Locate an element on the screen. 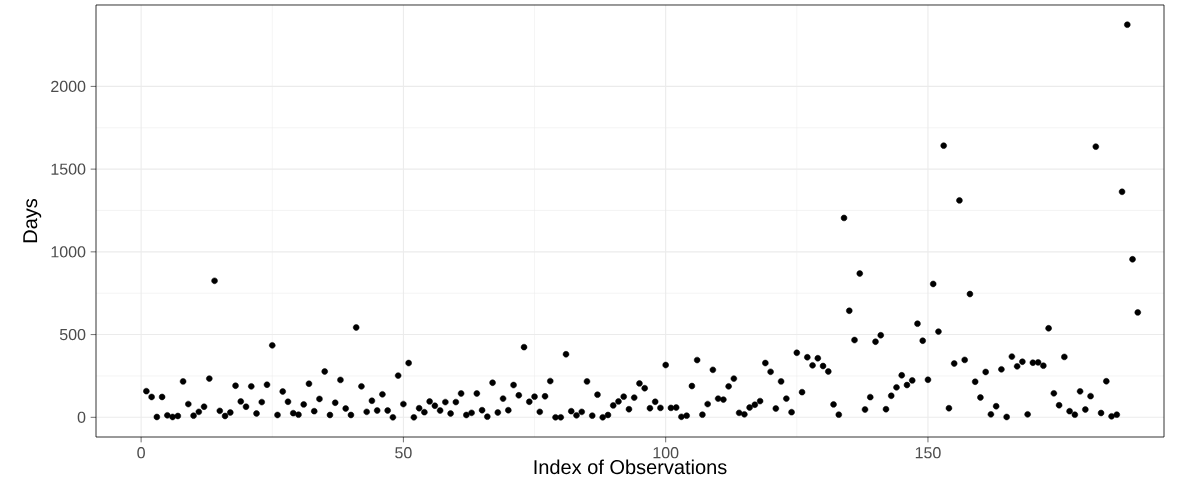 This screenshot has width=1184, height=493. y-tick-label: 1000 is located at coordinates (68, 252).